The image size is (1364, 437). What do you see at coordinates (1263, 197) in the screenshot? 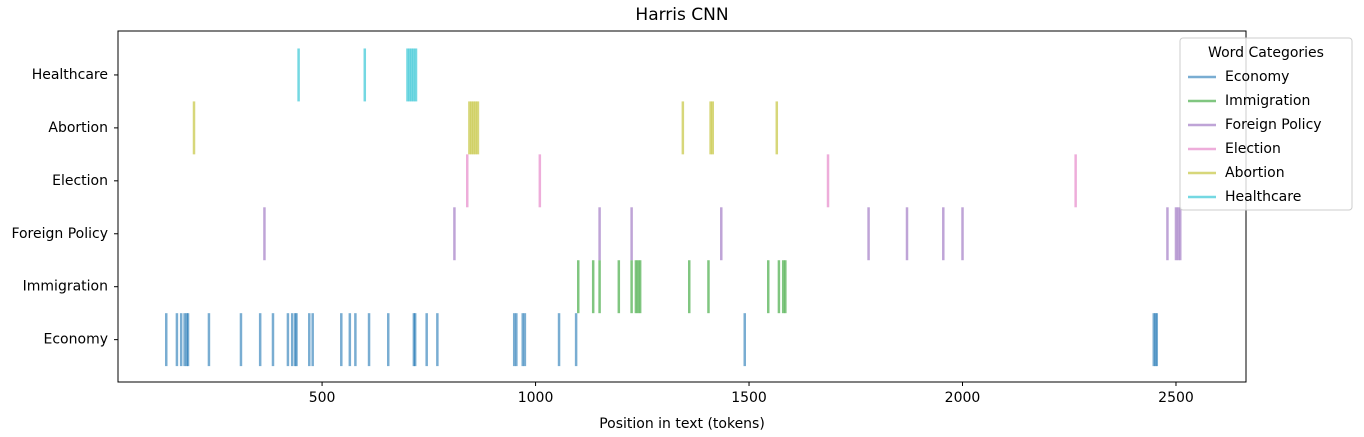
I see `legend-label: Healthcare` at bounding box center [1263, 197].